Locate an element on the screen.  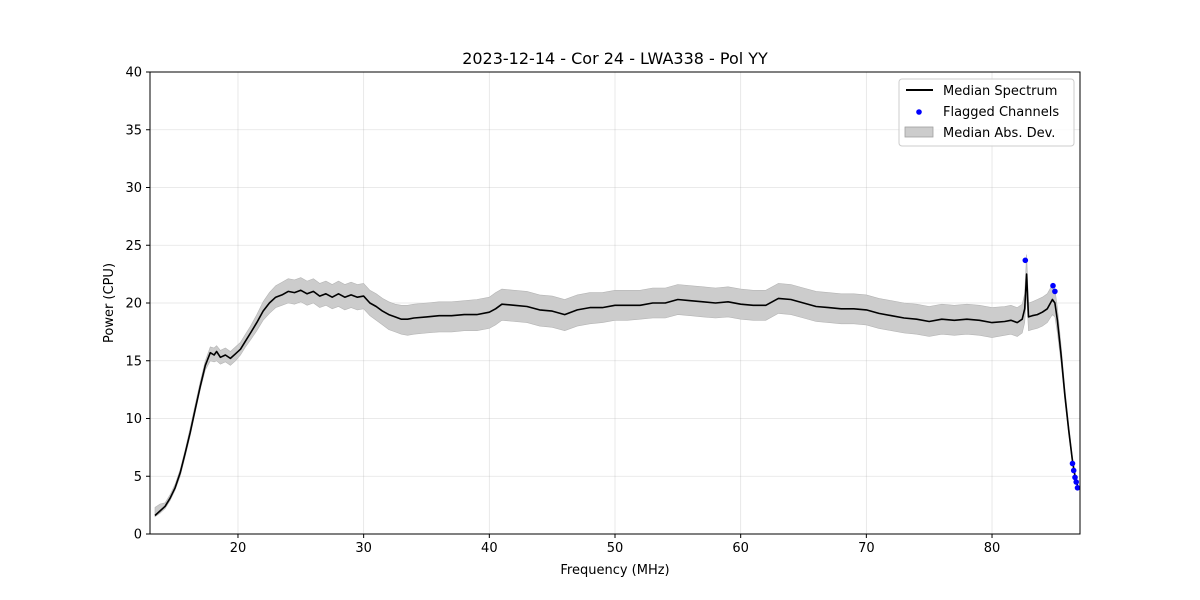
x-tick-label: 40 is located at coordinates (489, 548).